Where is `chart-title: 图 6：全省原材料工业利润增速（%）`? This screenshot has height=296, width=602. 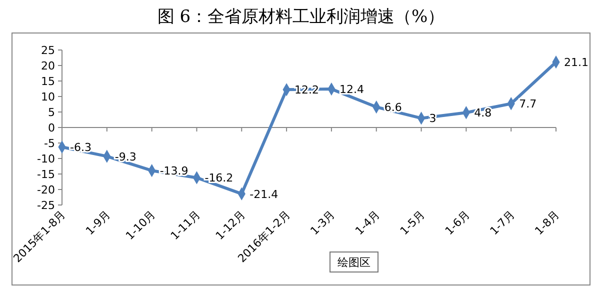 chart-title: 图 6：全省原材料工业利润增速（%） is located at coordinates (301, 17).